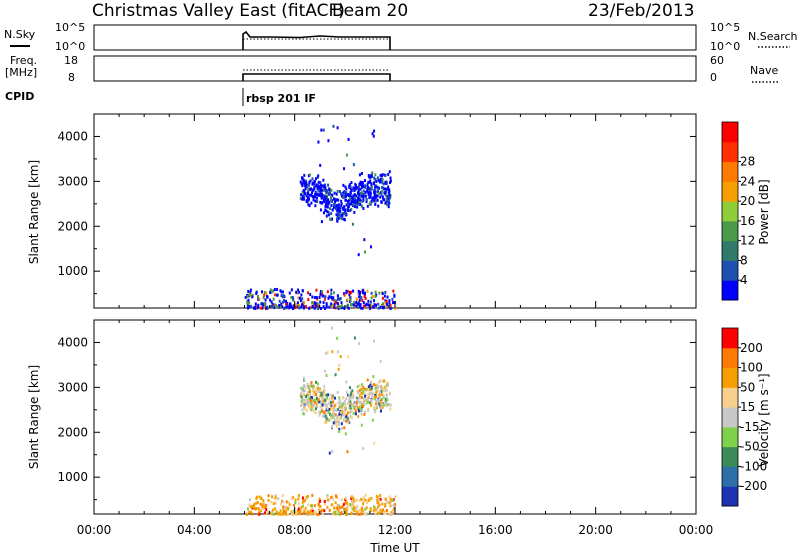 The height and width of the screenshot is (554, 800). Describe the element at coordinates (72, 387) in the screenshot. I see `y-tick-label: 3000` at that location.